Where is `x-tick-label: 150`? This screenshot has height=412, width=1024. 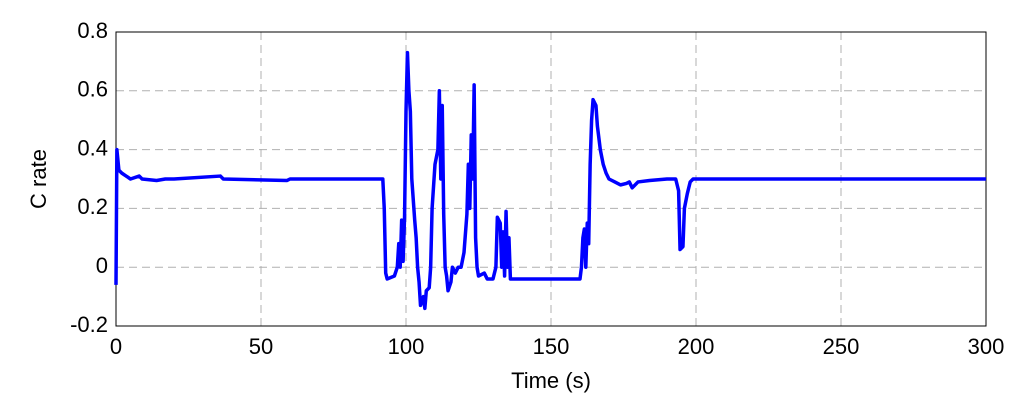
x-tick-label: 150 is located at coordinates (551, 346).